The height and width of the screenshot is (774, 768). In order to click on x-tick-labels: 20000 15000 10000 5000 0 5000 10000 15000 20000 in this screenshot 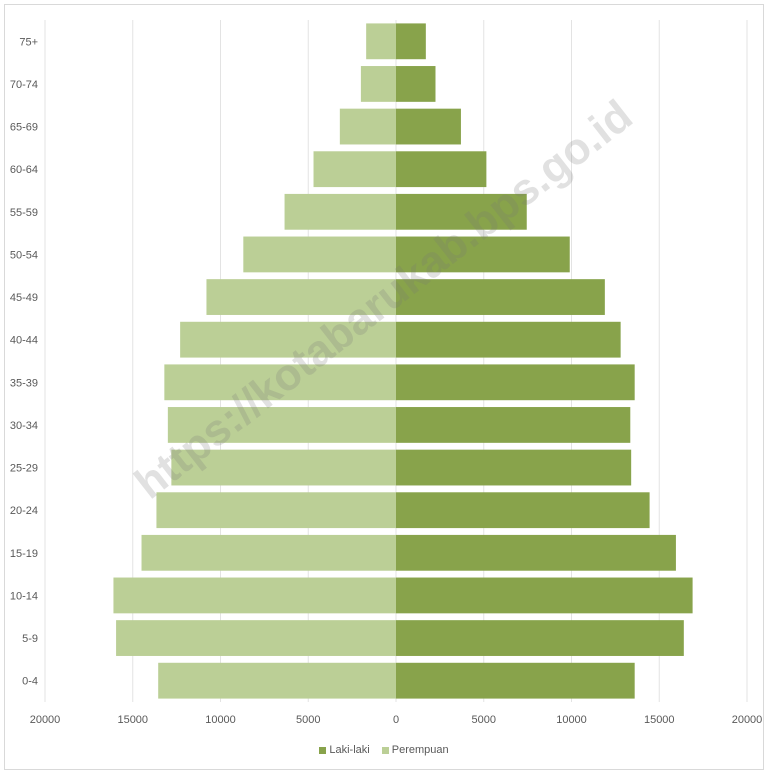, I will do `click(396, 720)`.